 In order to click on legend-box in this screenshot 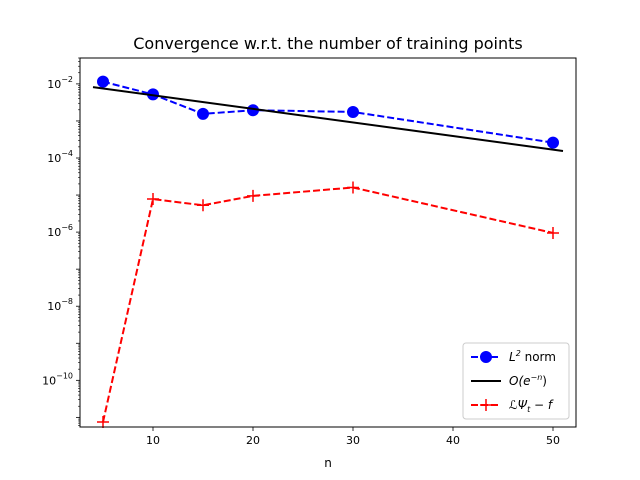, I will do `click(516, 381)`.